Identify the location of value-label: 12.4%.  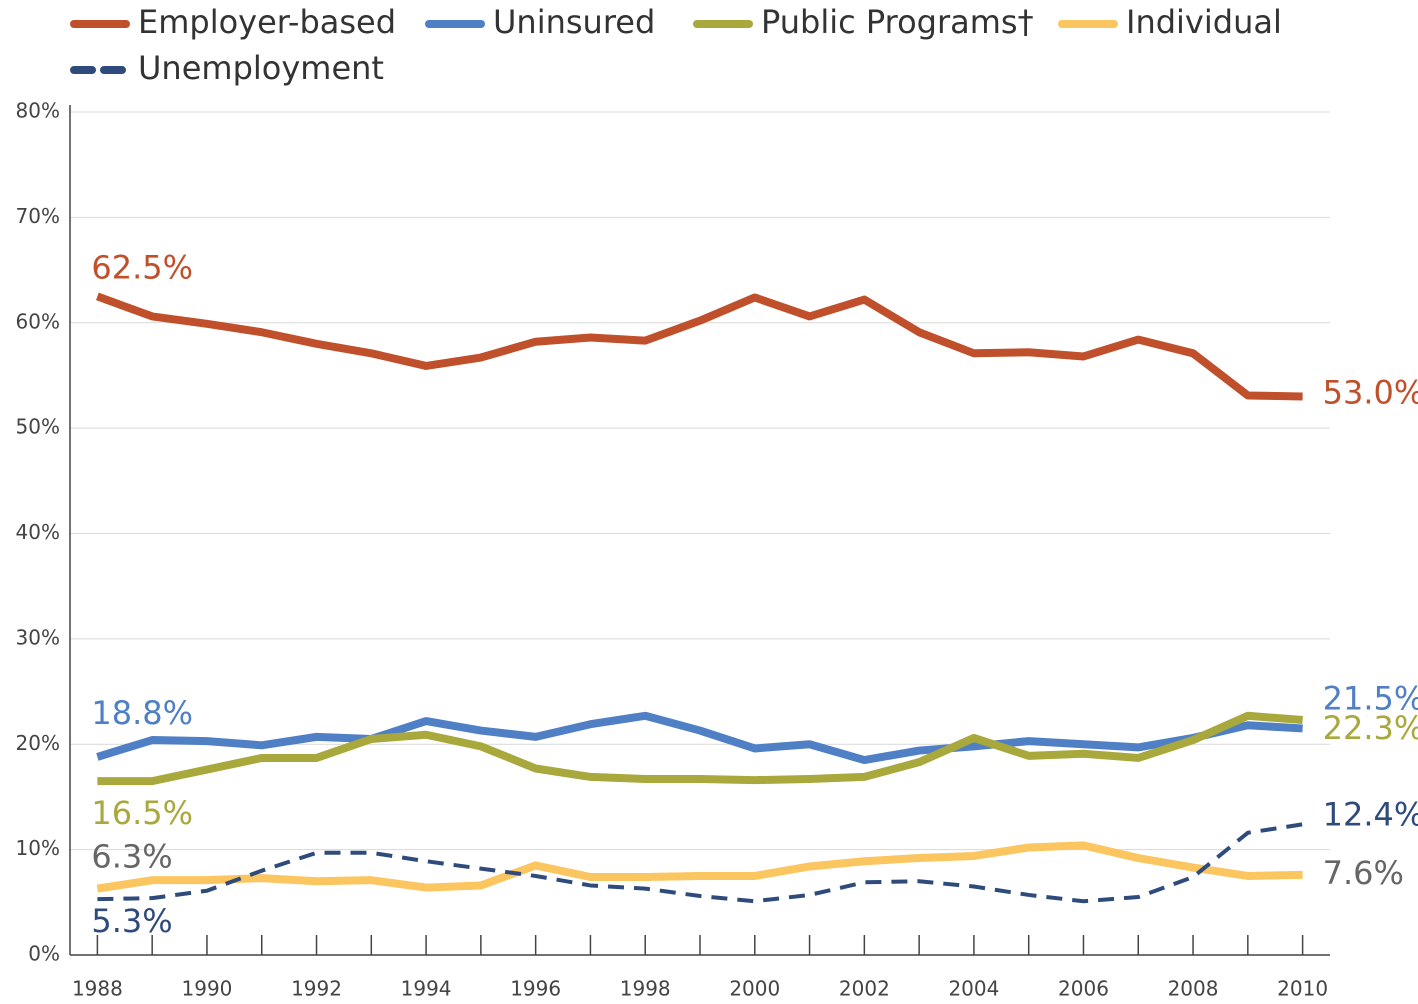
(1370, 814).